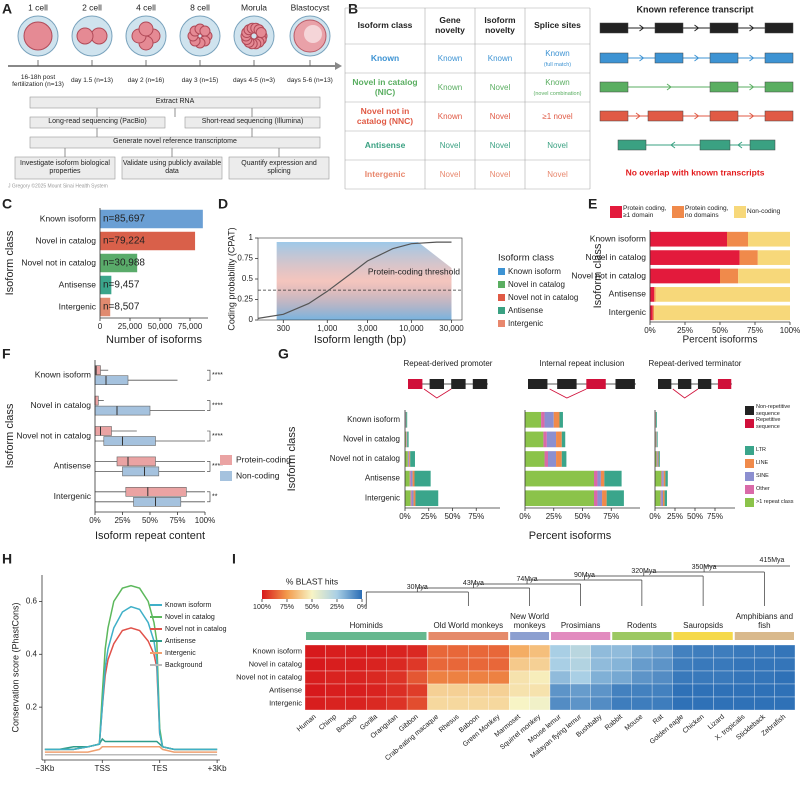  Describe the element at coordinates (405, 516) in the screenshot. I see `x-tick-label: 0%` at that location.